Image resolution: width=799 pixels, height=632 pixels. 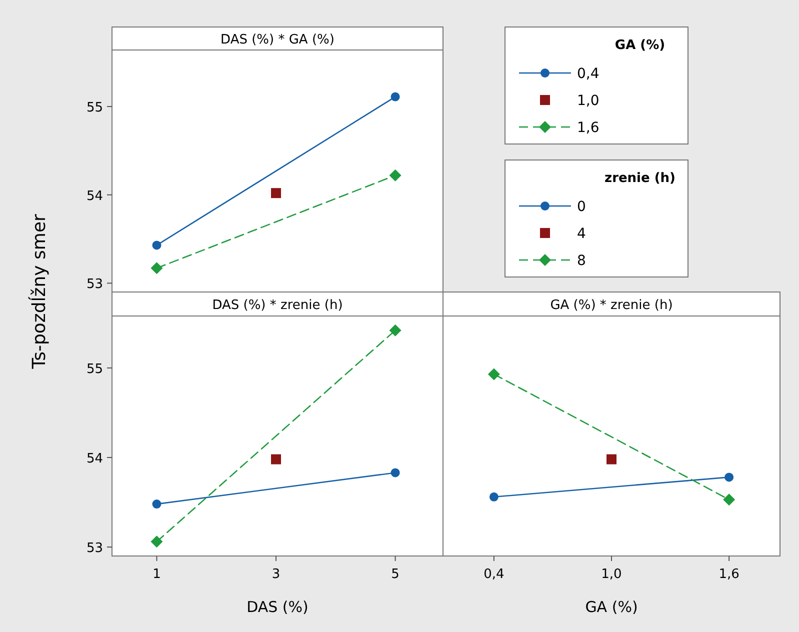 What do you see at coordinates (39, 291) in the screenshot?
I see `y-axis-title: Ts-pozdĺžny smer` at bounding box center [39, 291].